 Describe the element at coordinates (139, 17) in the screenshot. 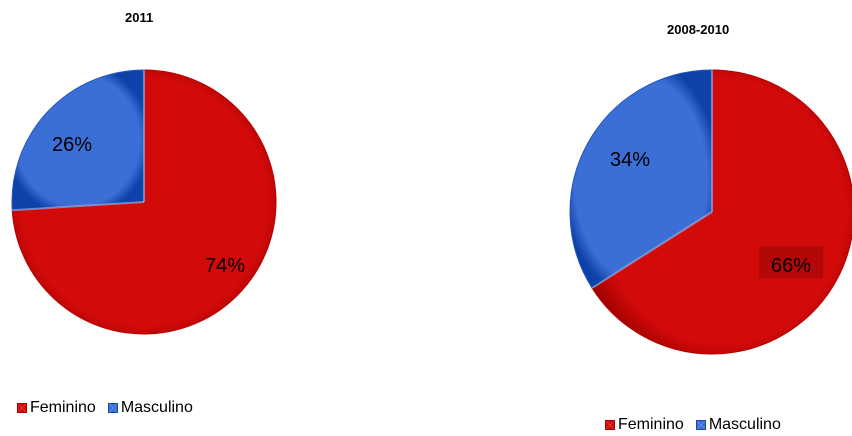

I see `chart-title: 2011` at that location.